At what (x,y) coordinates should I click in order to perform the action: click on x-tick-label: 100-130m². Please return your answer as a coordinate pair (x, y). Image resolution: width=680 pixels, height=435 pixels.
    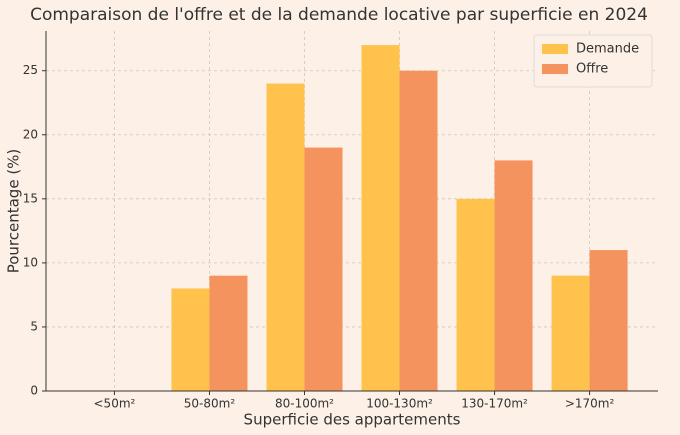
    Looking at the image, I should click on (399, 404).